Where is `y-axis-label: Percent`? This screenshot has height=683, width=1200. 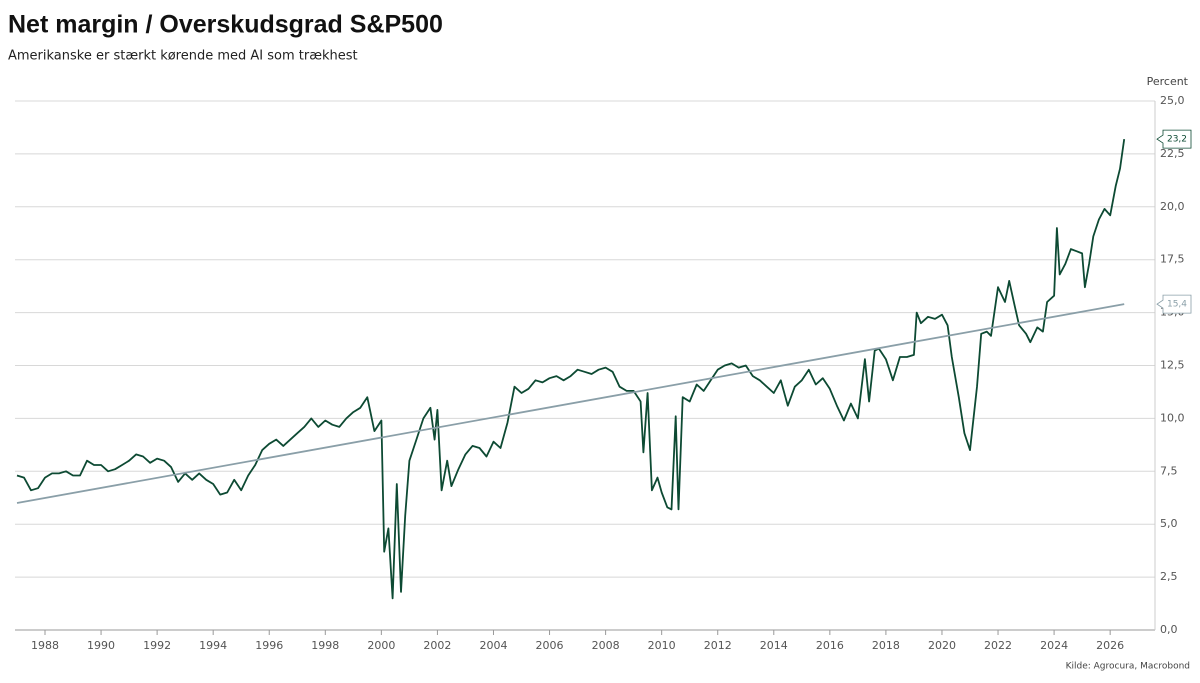 y-axis-label: Percent is located at coordinates (1168, 81).